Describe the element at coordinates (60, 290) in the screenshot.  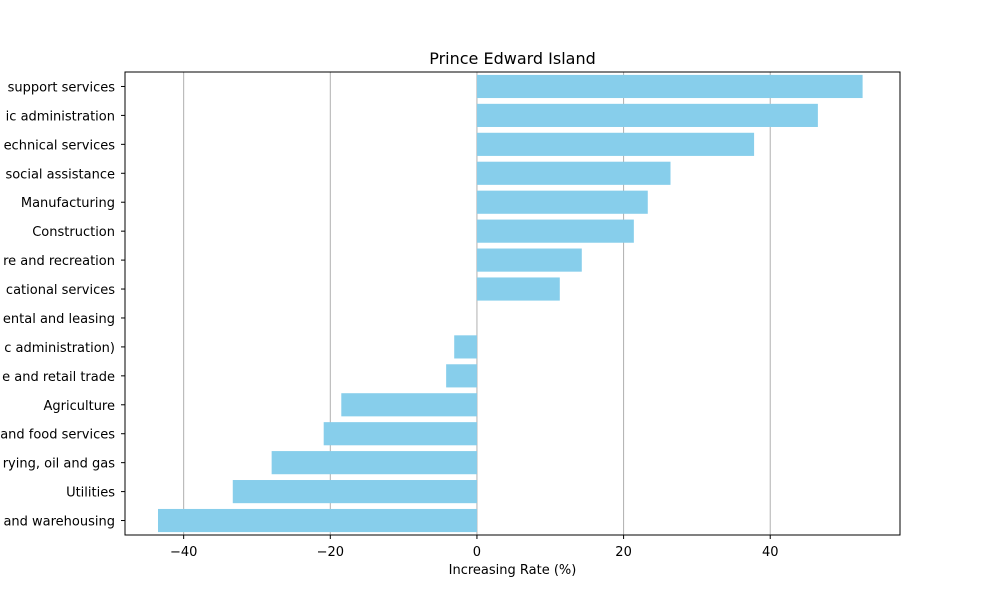
I see `y-tick-label: cational services` at that location.